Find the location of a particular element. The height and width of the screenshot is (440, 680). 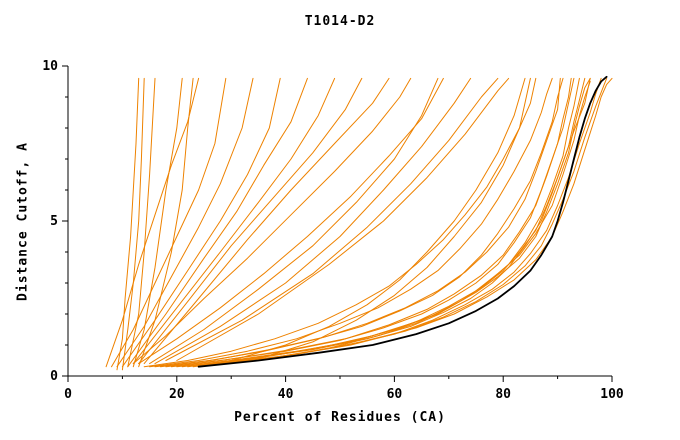

svg-text: 20 is located at coordinates (177, 394).